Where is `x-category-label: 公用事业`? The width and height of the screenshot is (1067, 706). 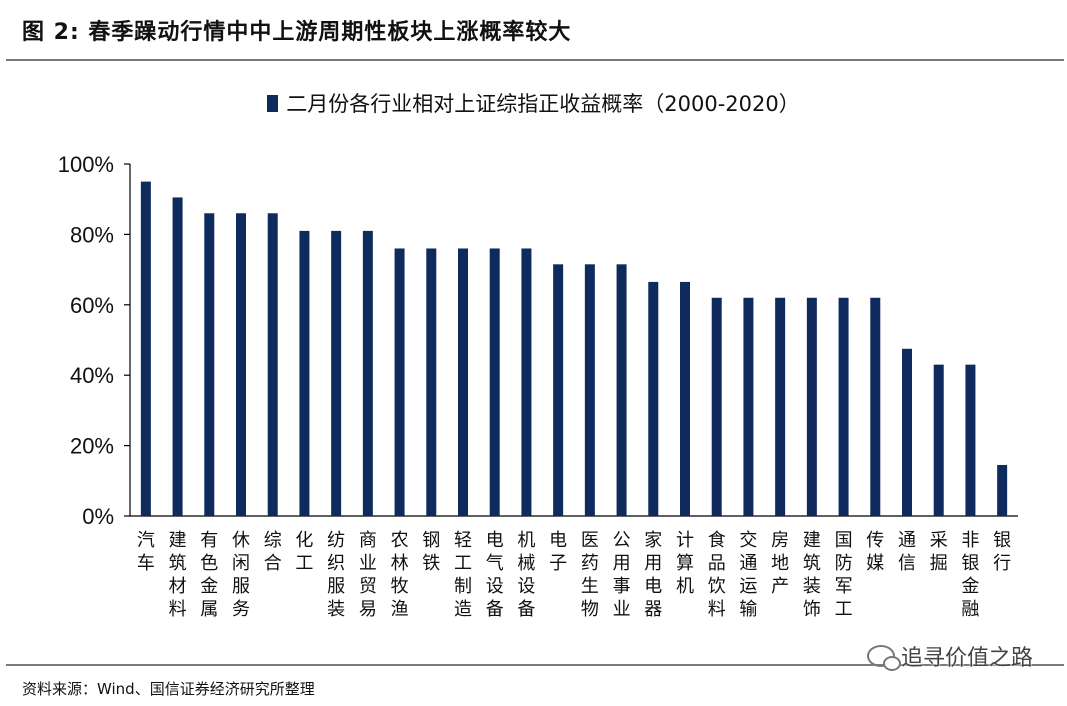 x-category-label: 公用事业 is located at coordinates (622, 575).